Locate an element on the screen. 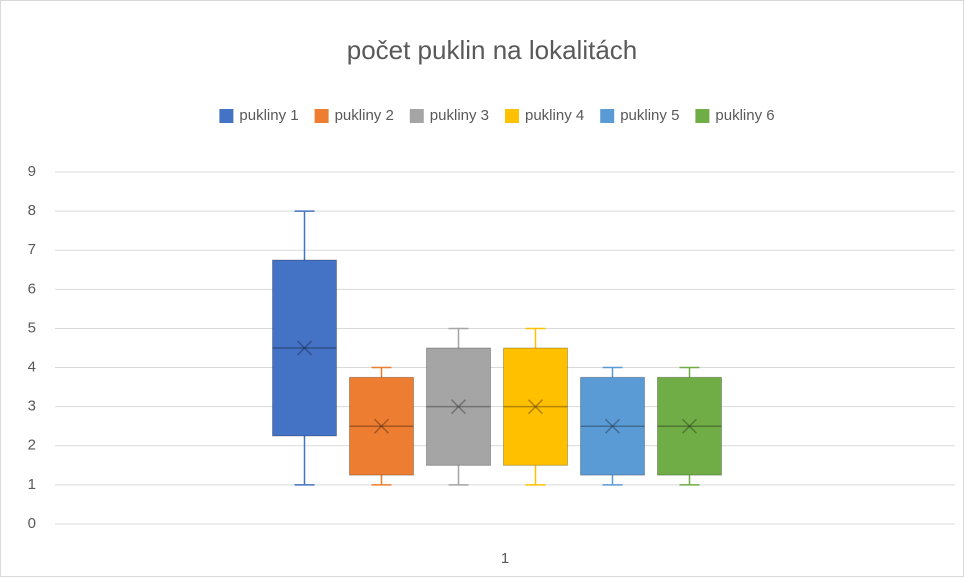  legend-item: pukliny 5 is located at coordinates (639, 115).